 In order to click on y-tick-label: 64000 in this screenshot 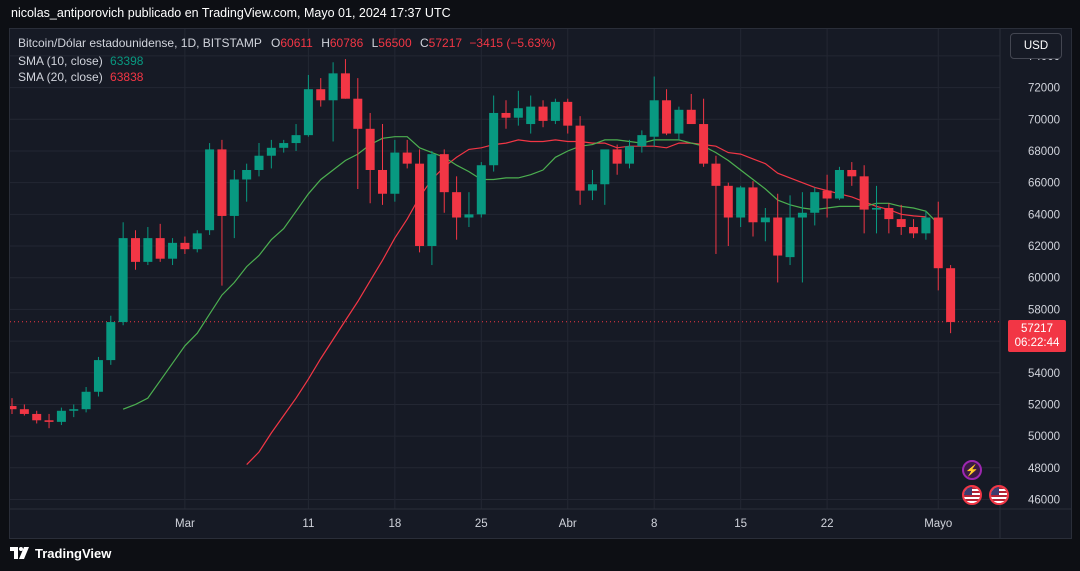, I will do `click(1044, 215)`.